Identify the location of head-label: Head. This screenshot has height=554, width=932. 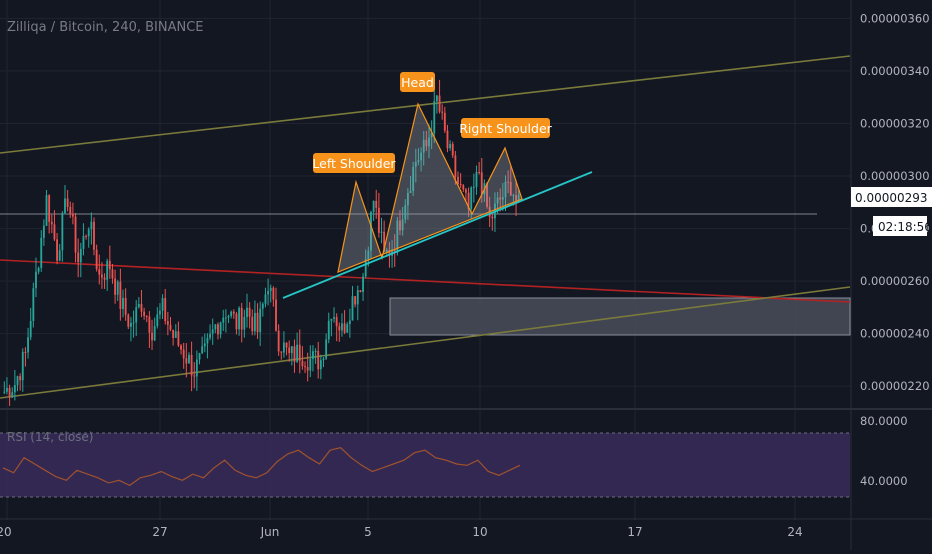
(417, 82).